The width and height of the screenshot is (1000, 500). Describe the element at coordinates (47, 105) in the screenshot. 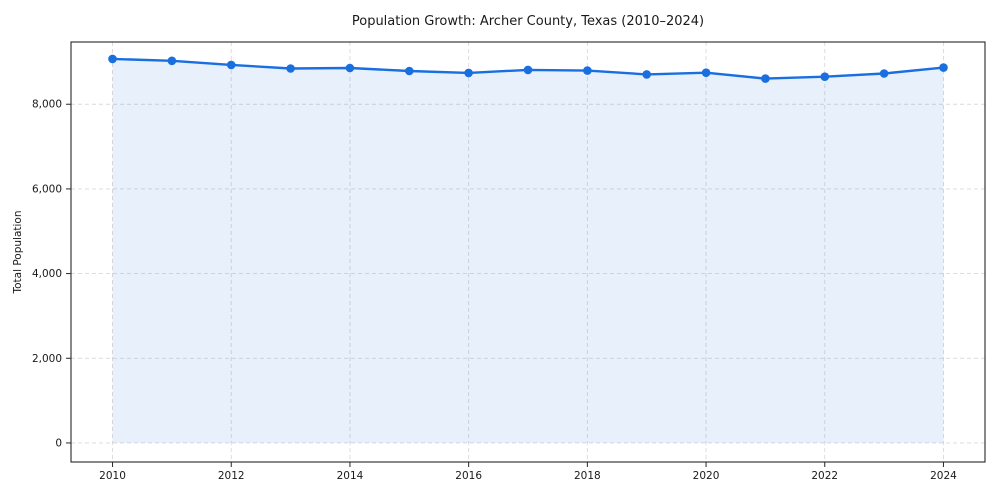

I see `y-tick-label: 8,000` at that location.